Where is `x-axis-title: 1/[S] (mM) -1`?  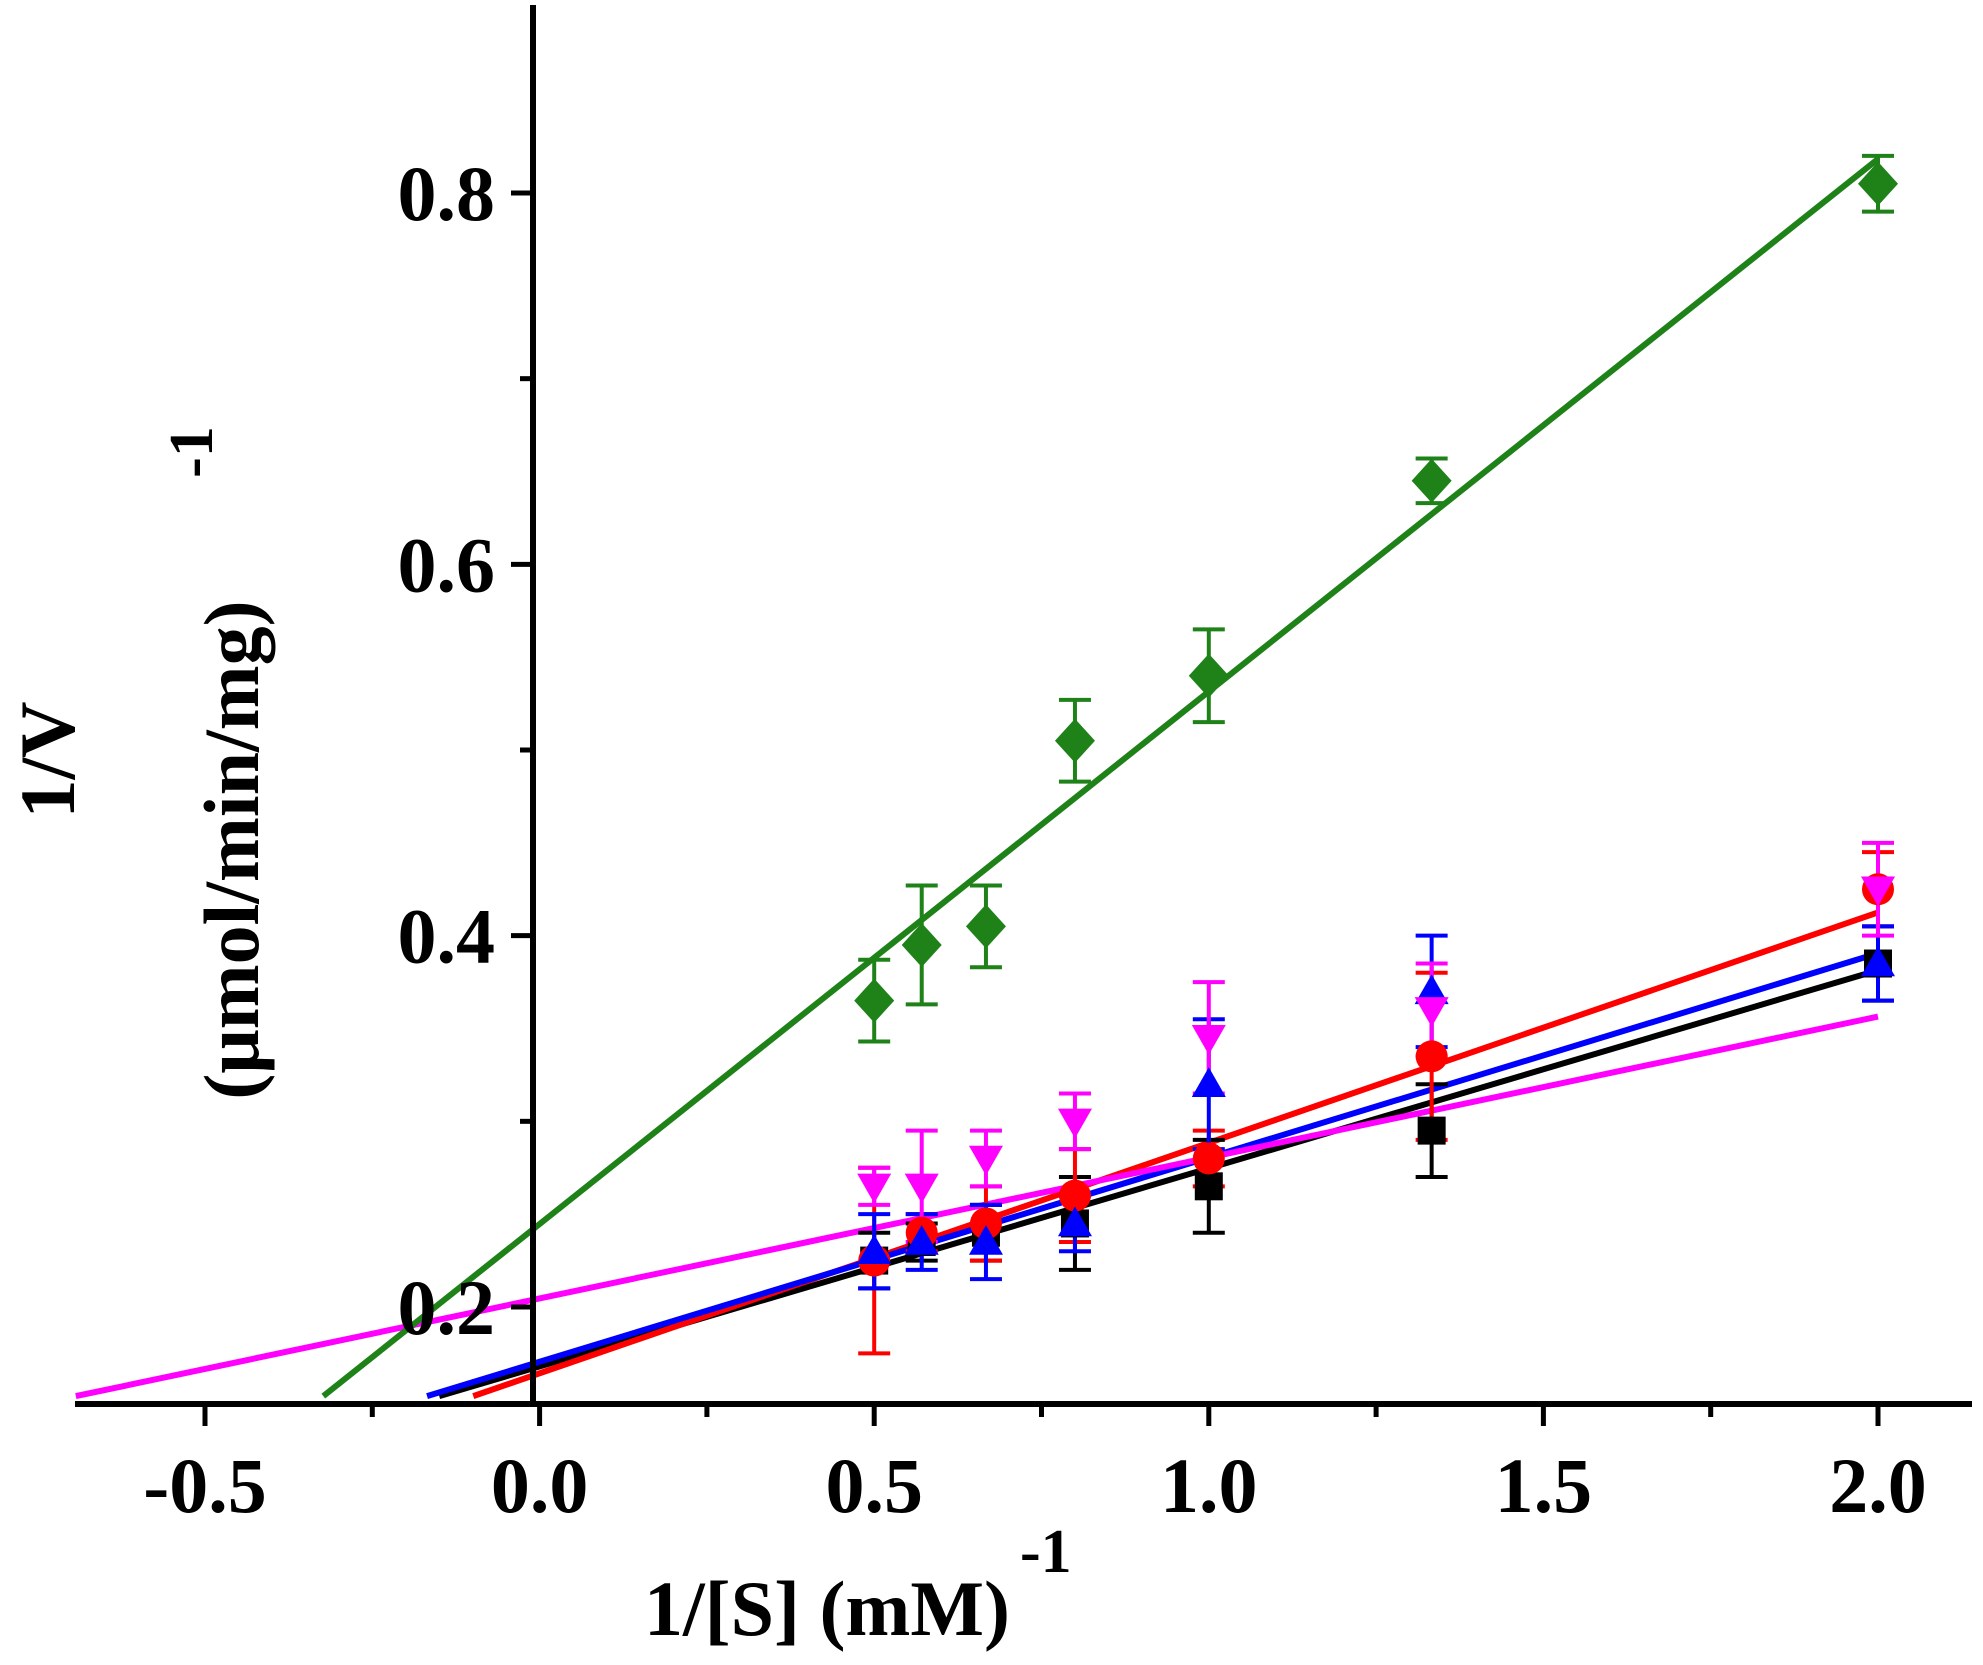
x-axis-title: 1/[S] (mM) -1 is located at coordinates (858, 1585).